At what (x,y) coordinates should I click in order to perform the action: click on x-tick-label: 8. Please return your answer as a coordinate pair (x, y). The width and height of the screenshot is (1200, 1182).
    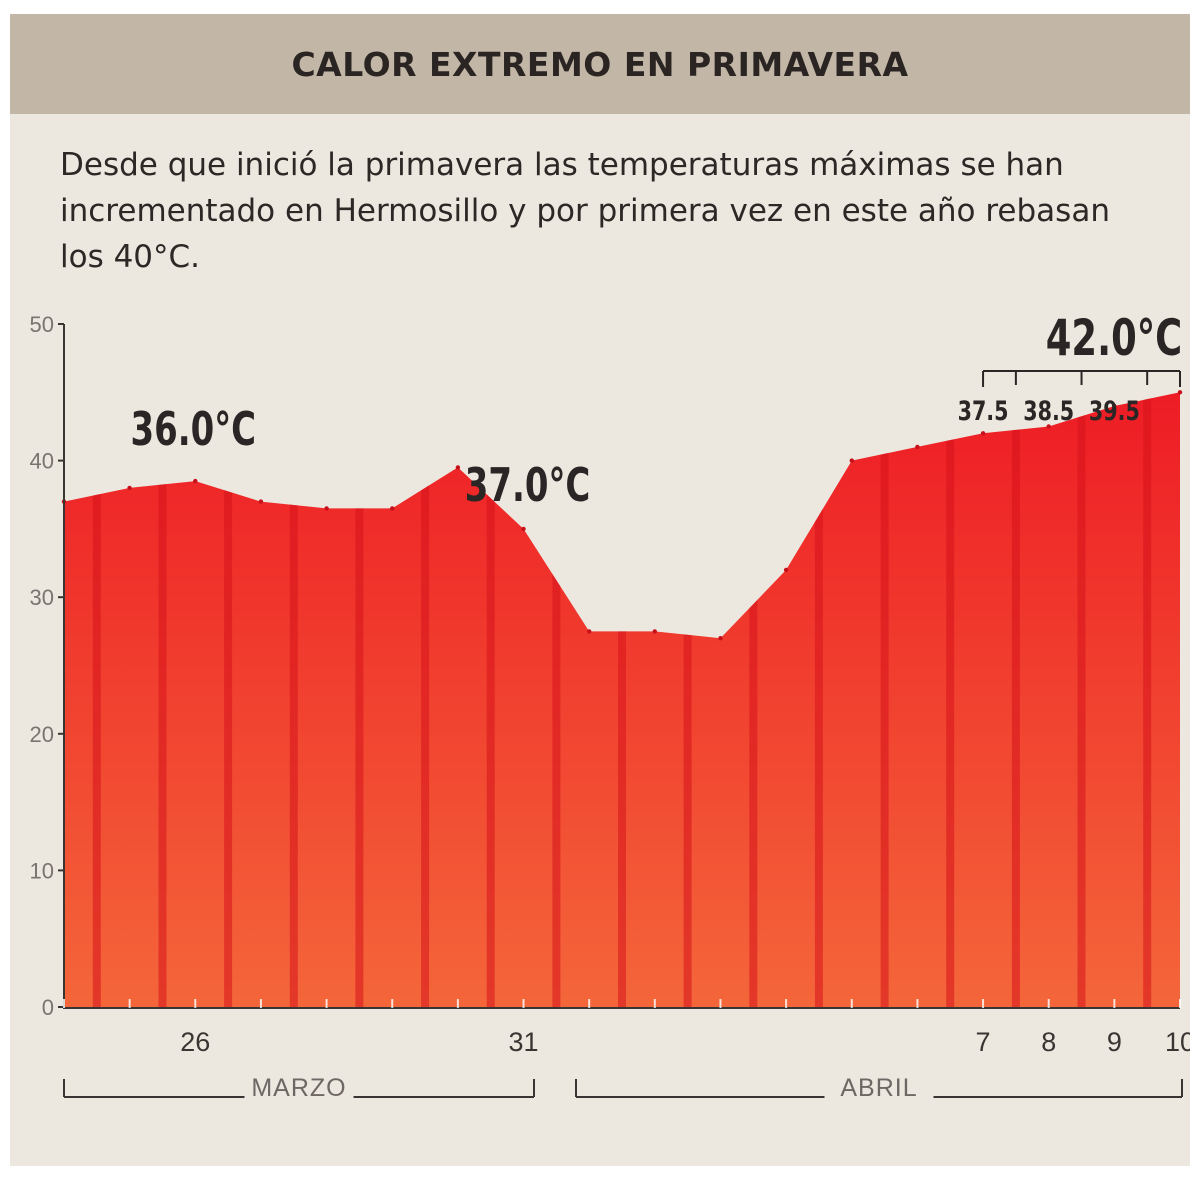
    Looking at the image, I should click on (1048, 1042).